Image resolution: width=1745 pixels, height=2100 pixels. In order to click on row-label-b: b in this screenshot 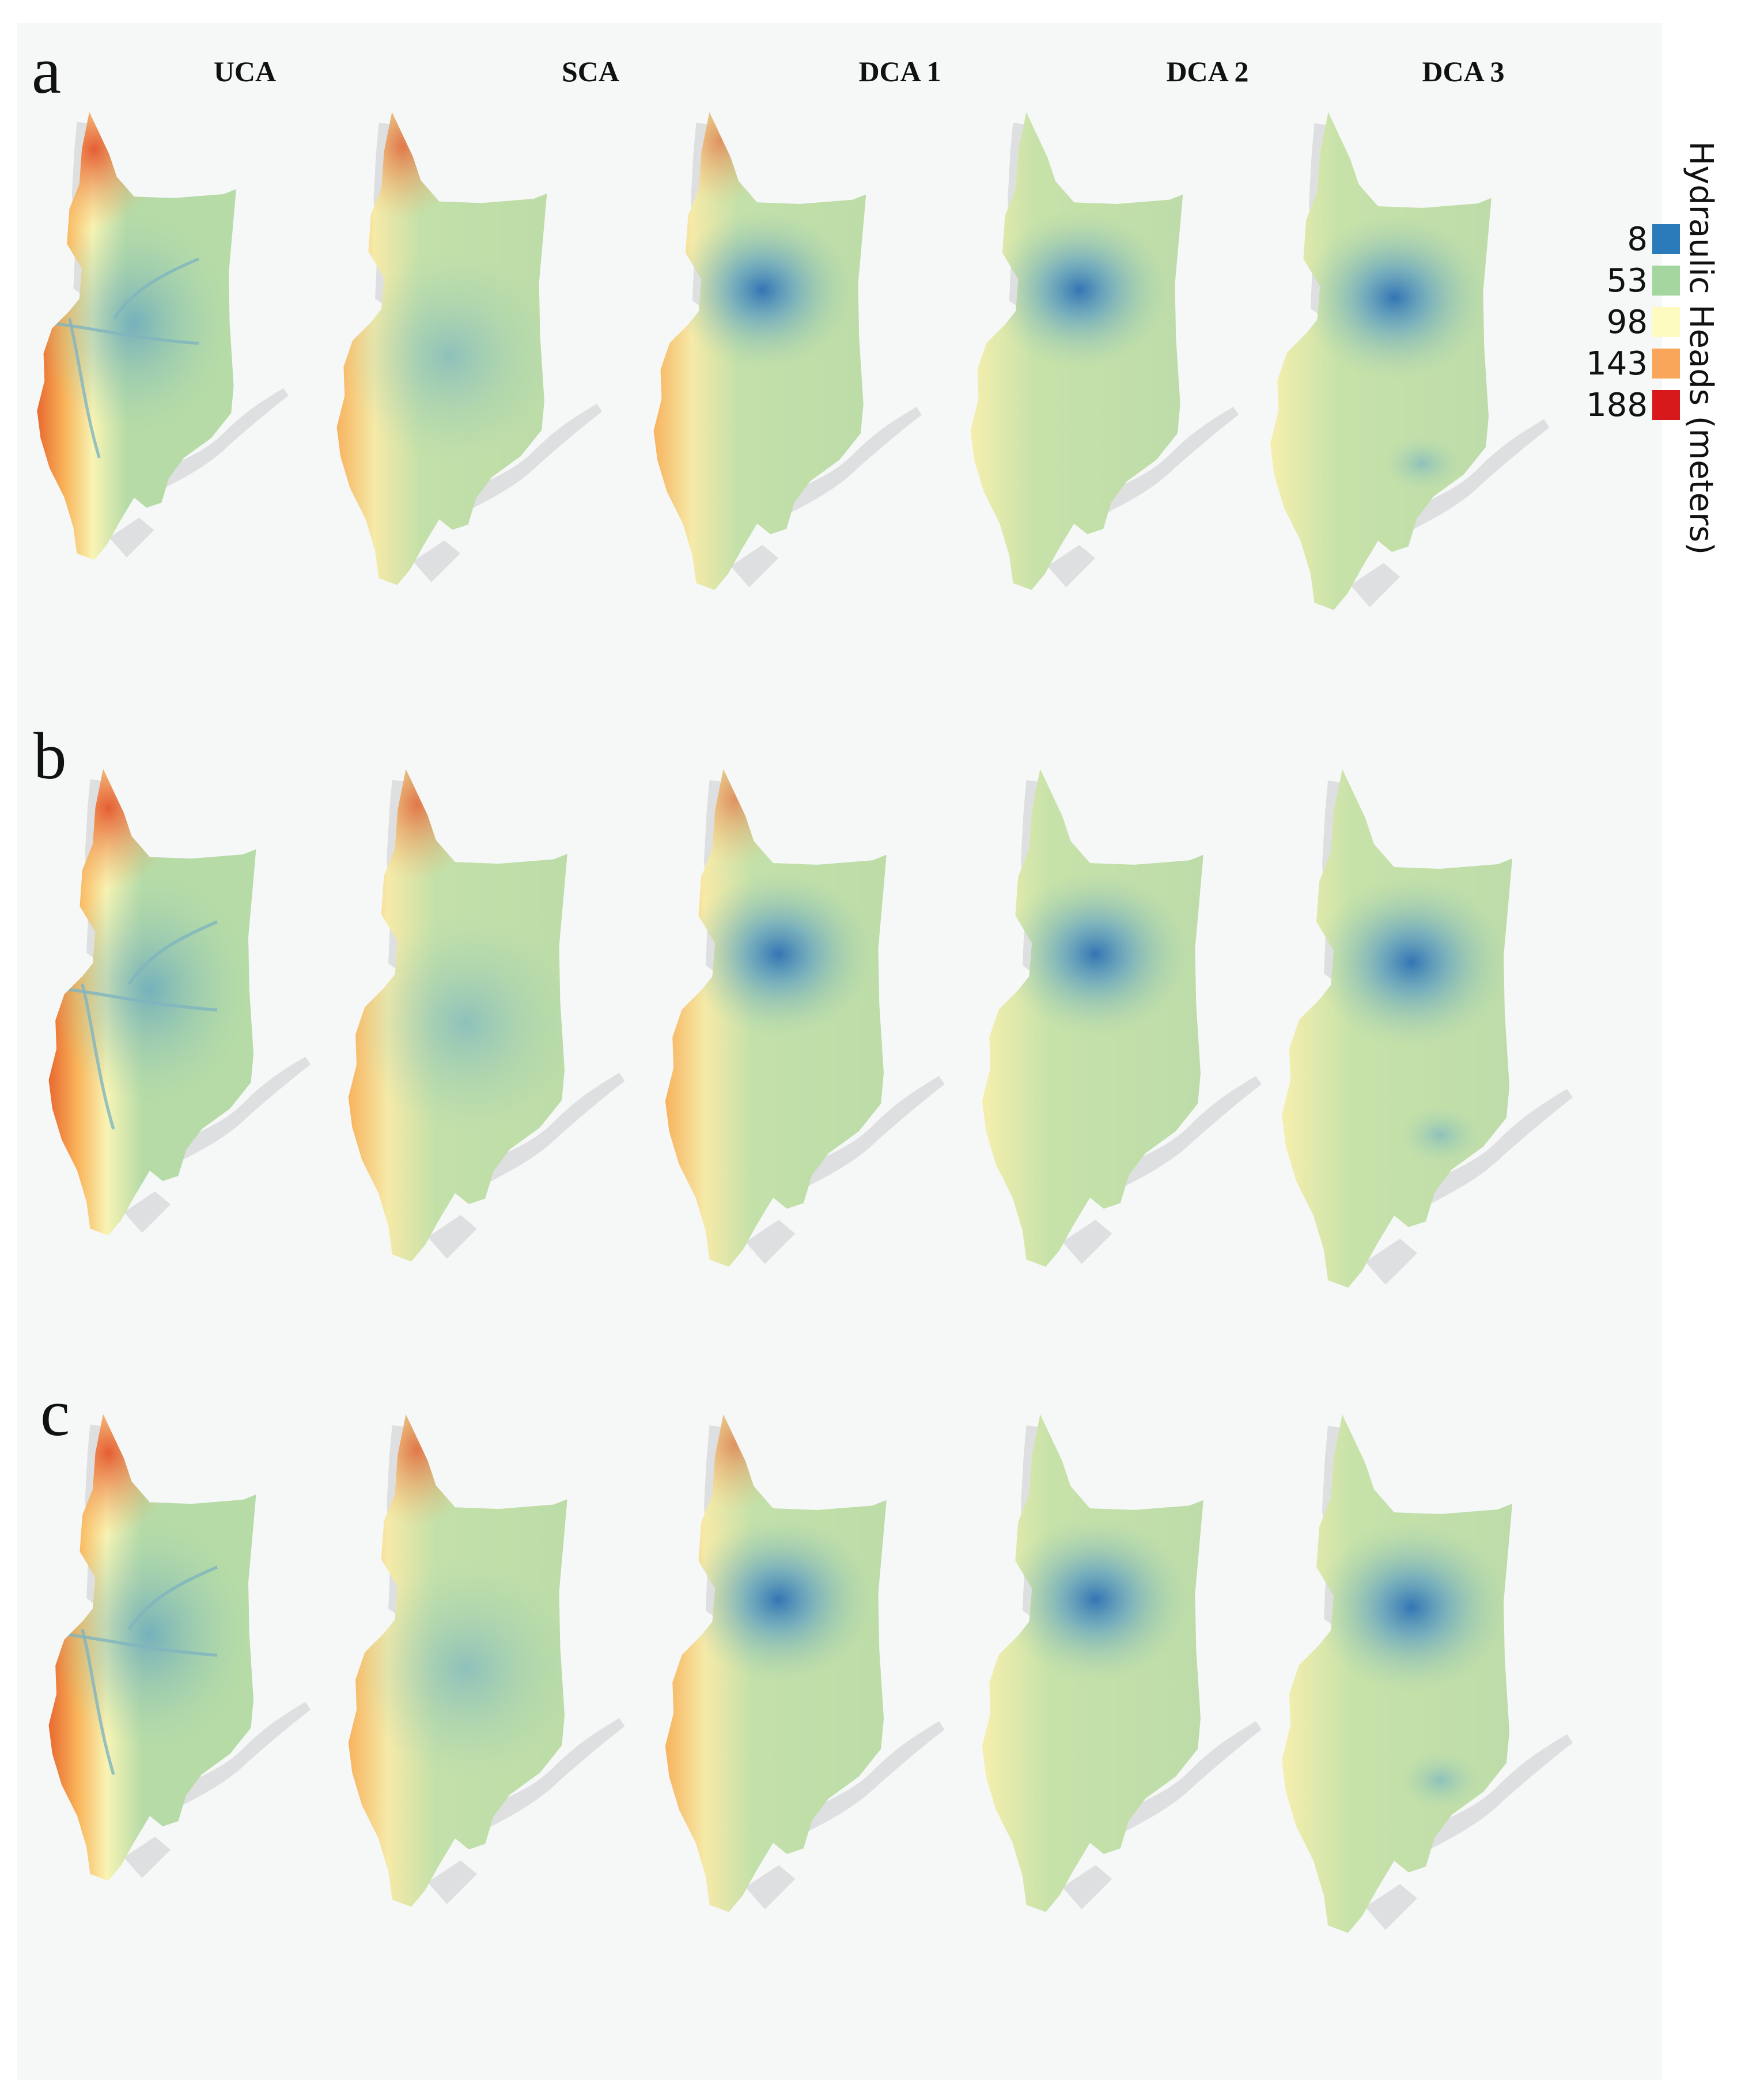, I will do `click(50, 757)`.